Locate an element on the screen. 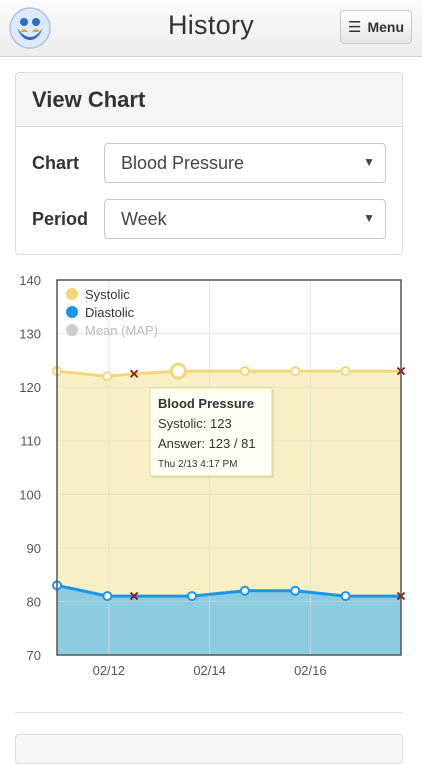 This screenshot has width=422, height=764. y-tick-label: 110 is located at coordinates (30, 441).